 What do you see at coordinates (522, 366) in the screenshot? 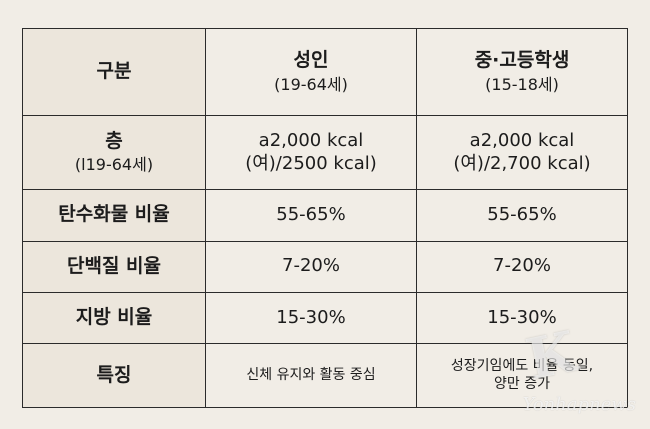
I see `feature-teen-line-1: 성장기임에도 비율 동일,` at bounding box center [522, 366].